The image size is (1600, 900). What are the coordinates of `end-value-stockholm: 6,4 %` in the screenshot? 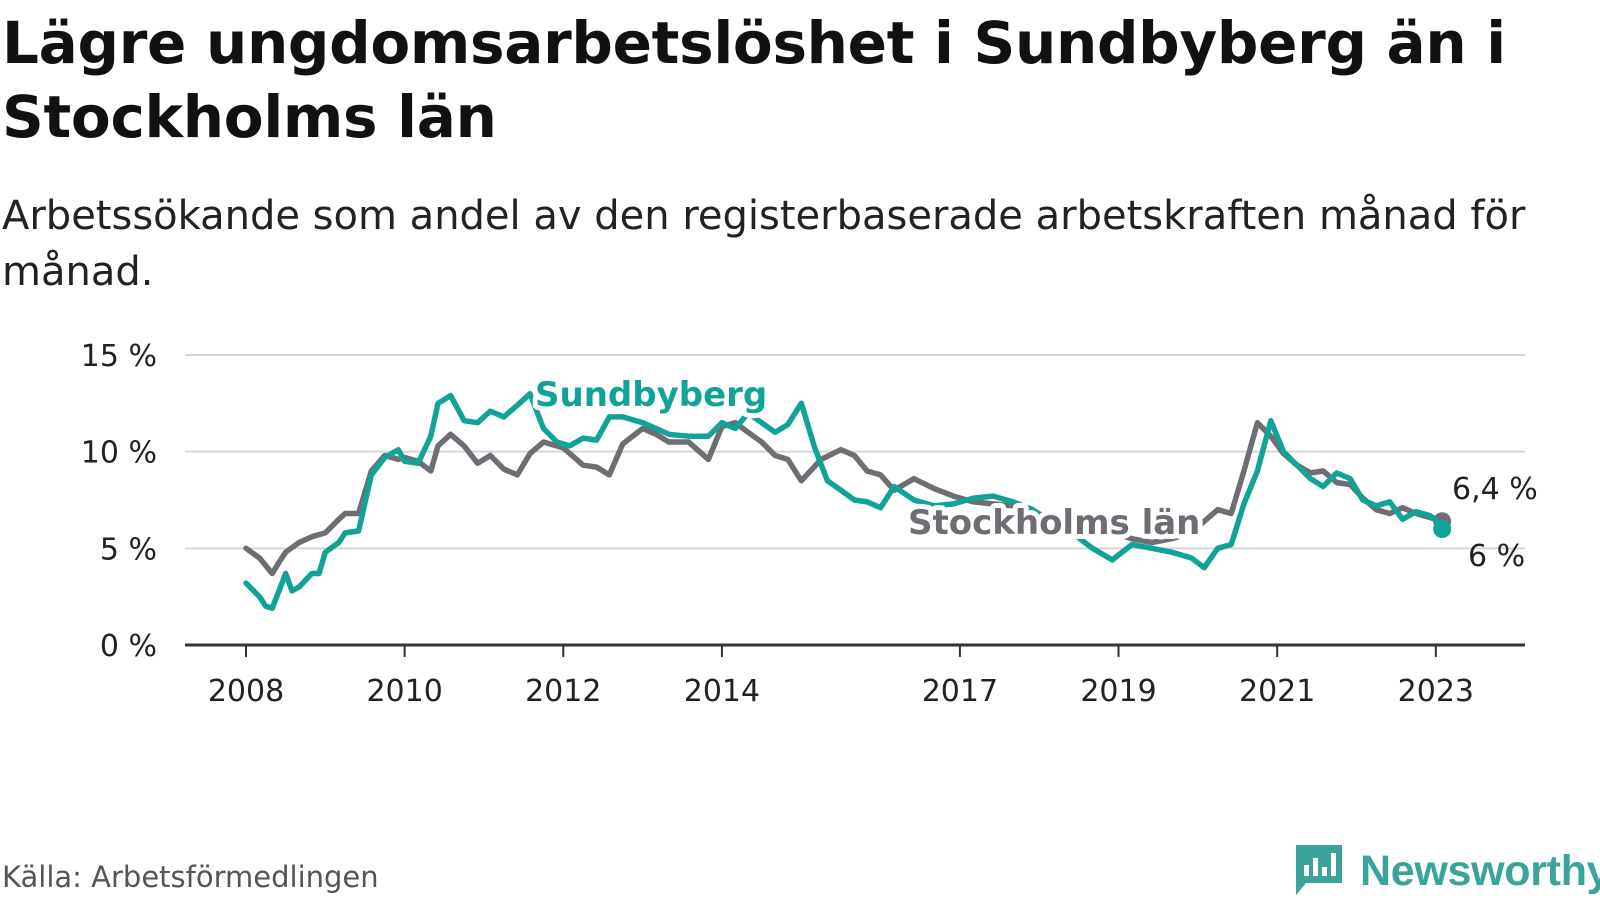 It's located at (1495, 489).